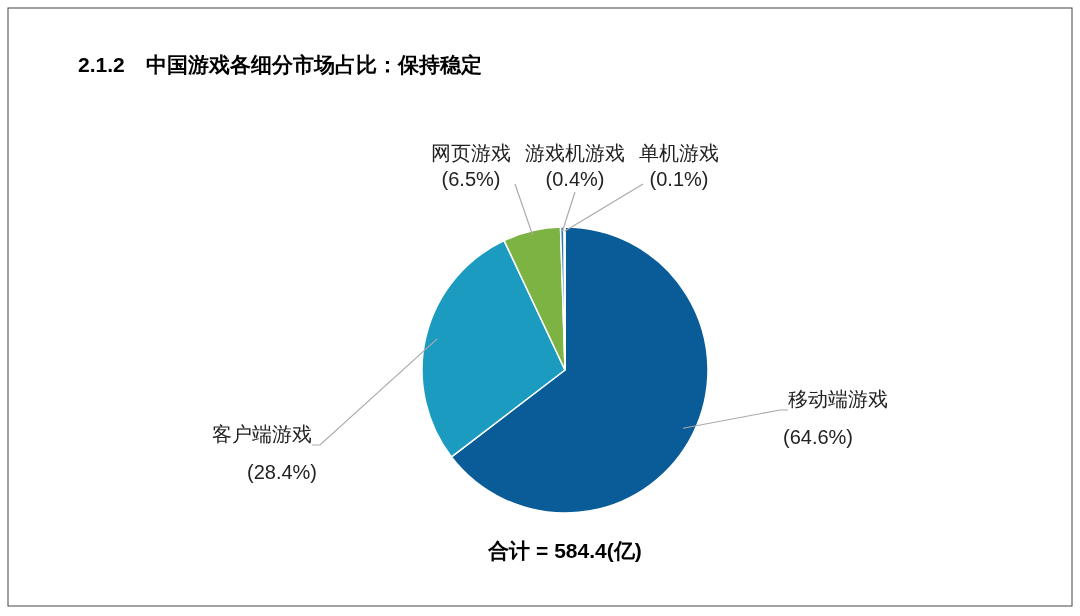  What do you see at coordinates (282, 472) in the screenshot?
I see `data-label: (28.4%)` at bounding box center [282, 472].